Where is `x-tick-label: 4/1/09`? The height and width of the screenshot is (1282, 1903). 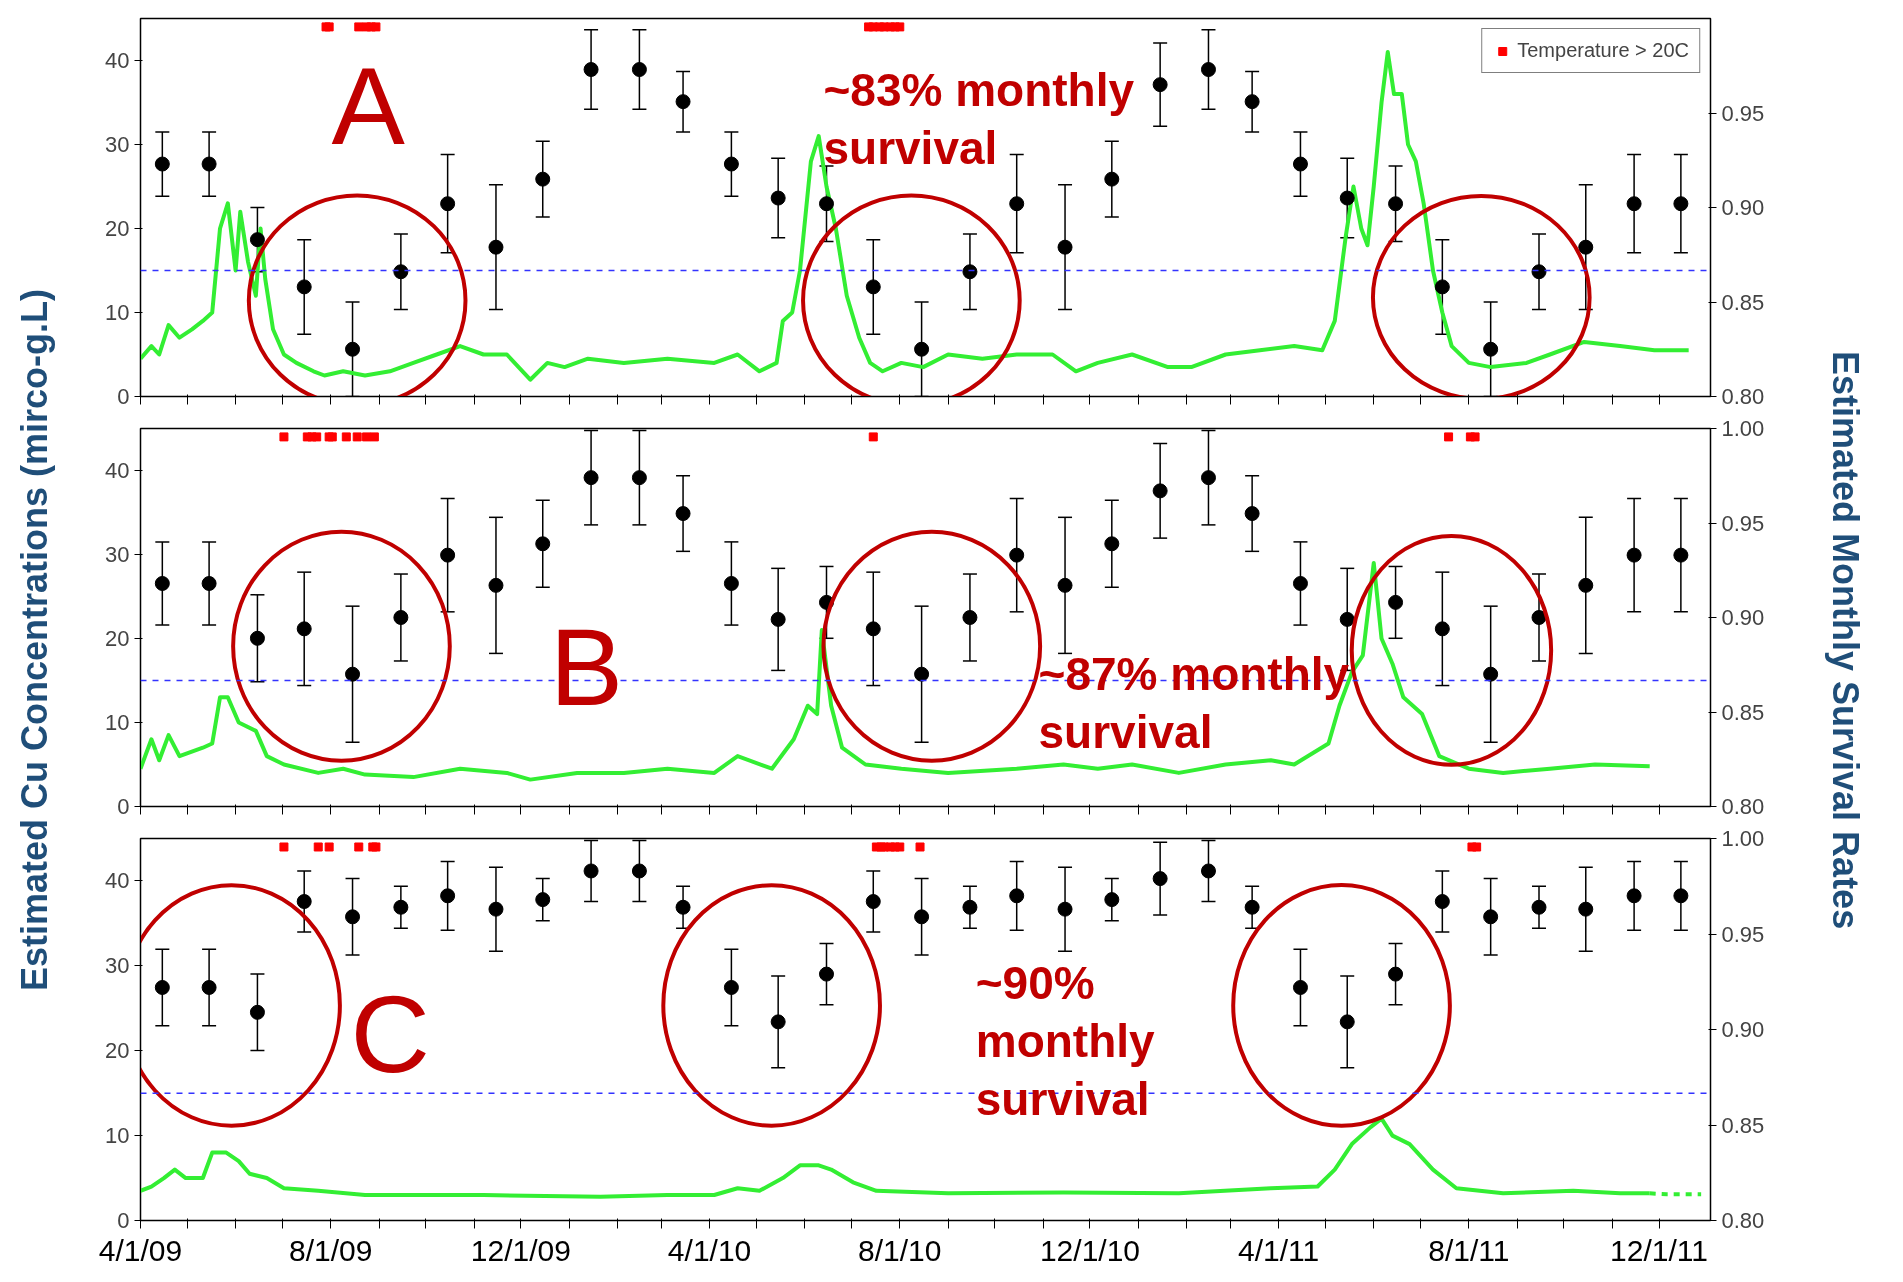
x-tick-label: 4/1/09 is located at coordinates (140, 1250).